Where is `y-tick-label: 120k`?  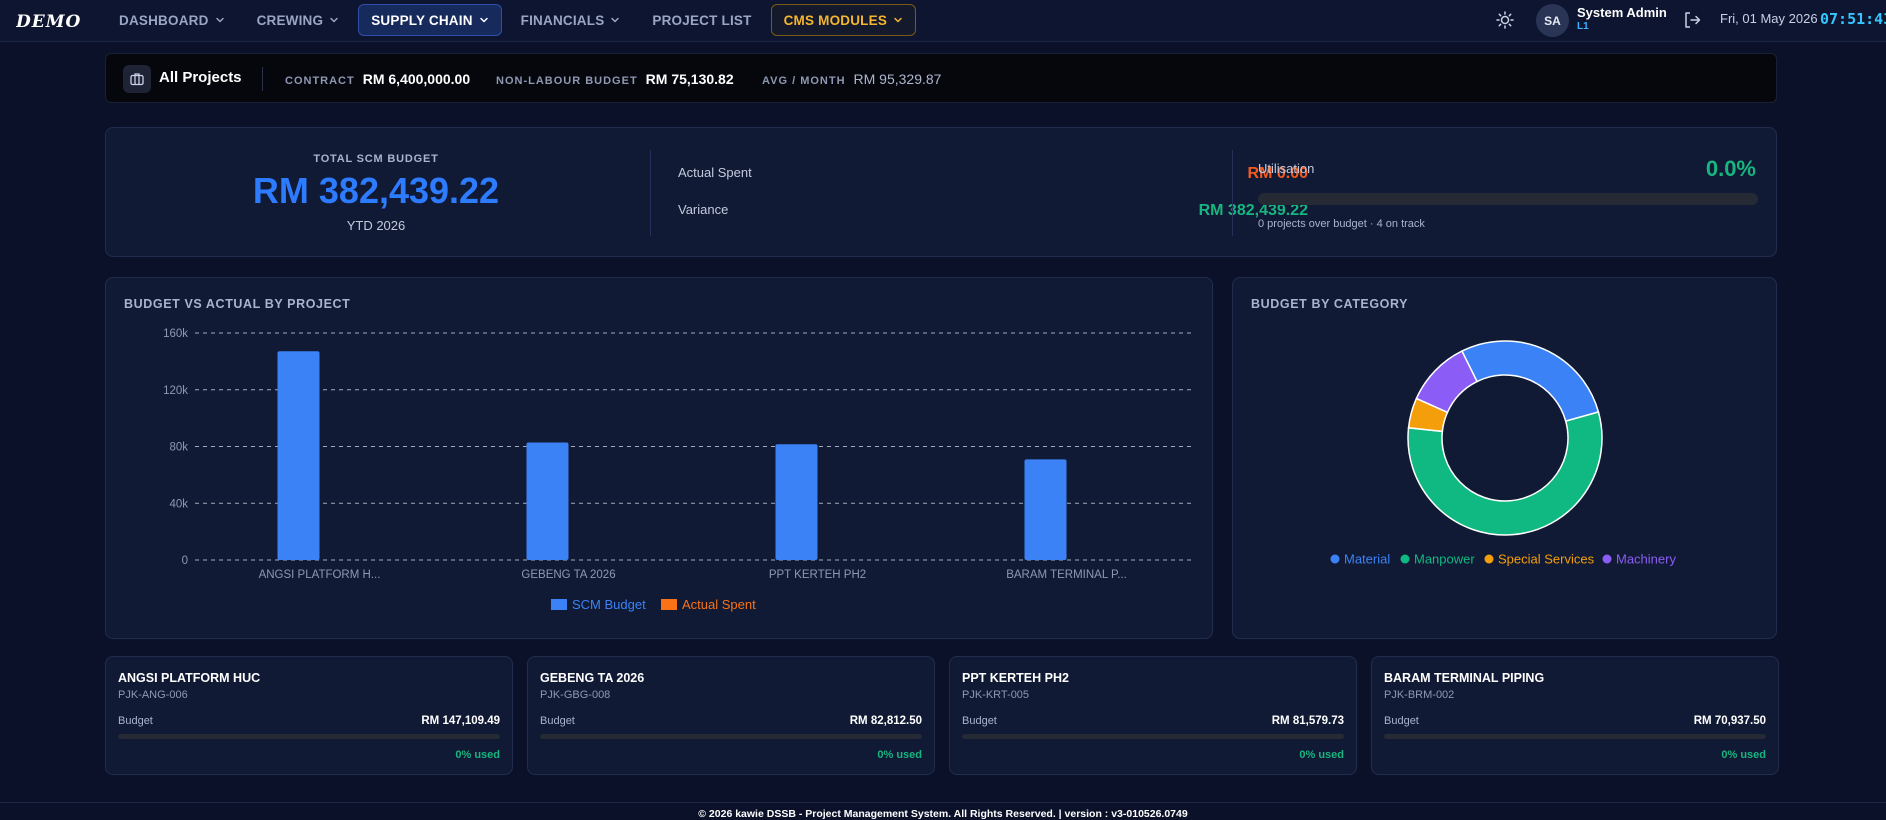
y-tick-label: 120k is located at coordinates (175, 391).